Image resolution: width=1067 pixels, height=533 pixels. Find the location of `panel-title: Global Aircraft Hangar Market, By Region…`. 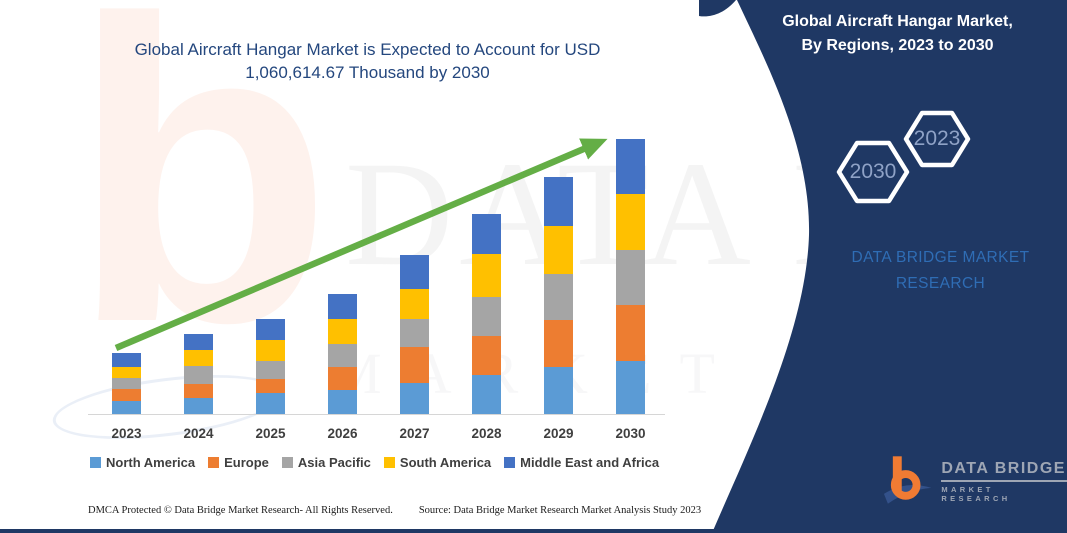

panel-title: Global Aircraft Hangar Market, By Region… is located at coordinates (897, 34).